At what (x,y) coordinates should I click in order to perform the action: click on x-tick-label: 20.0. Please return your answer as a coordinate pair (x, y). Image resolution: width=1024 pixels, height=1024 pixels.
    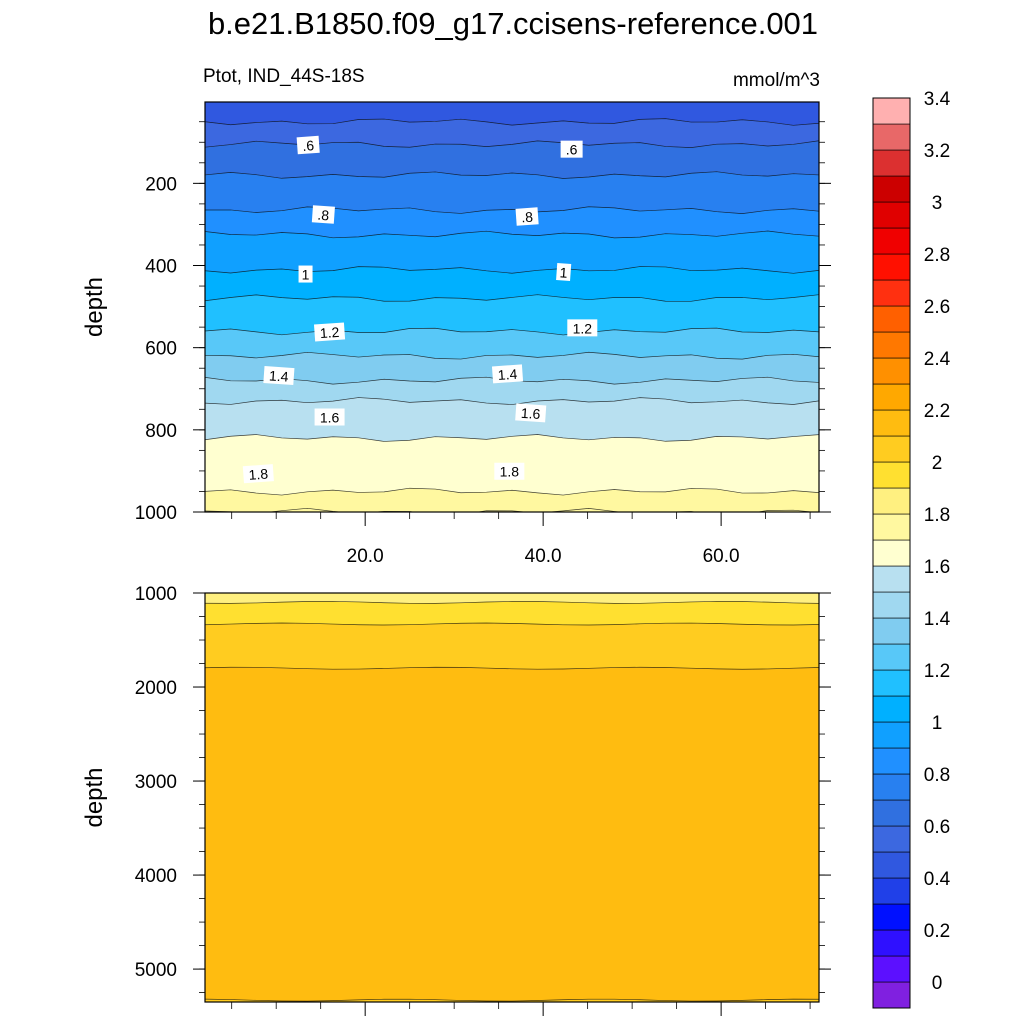
    Looking at the image, I should click on (365, 556).